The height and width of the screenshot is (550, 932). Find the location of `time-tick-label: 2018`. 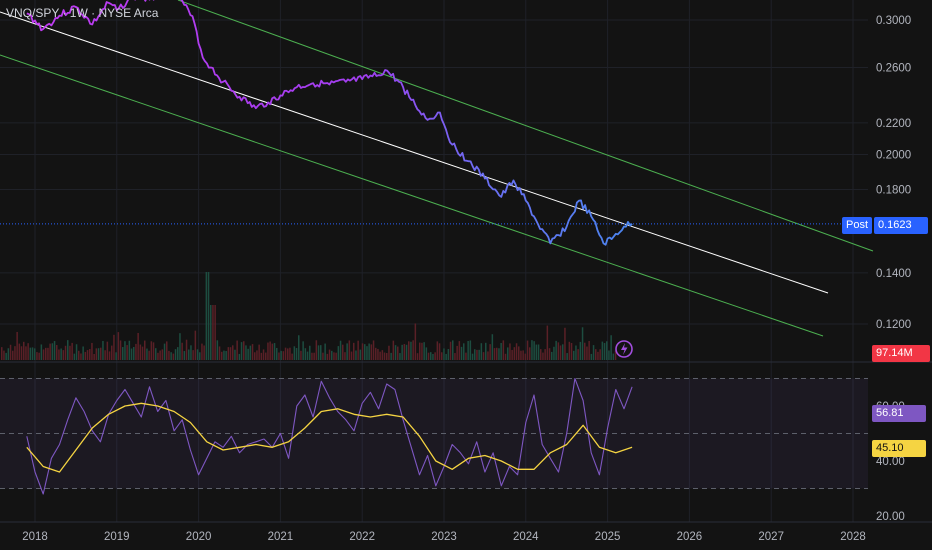

time-tick-label: 2018 is located at coordinates (35, 537).